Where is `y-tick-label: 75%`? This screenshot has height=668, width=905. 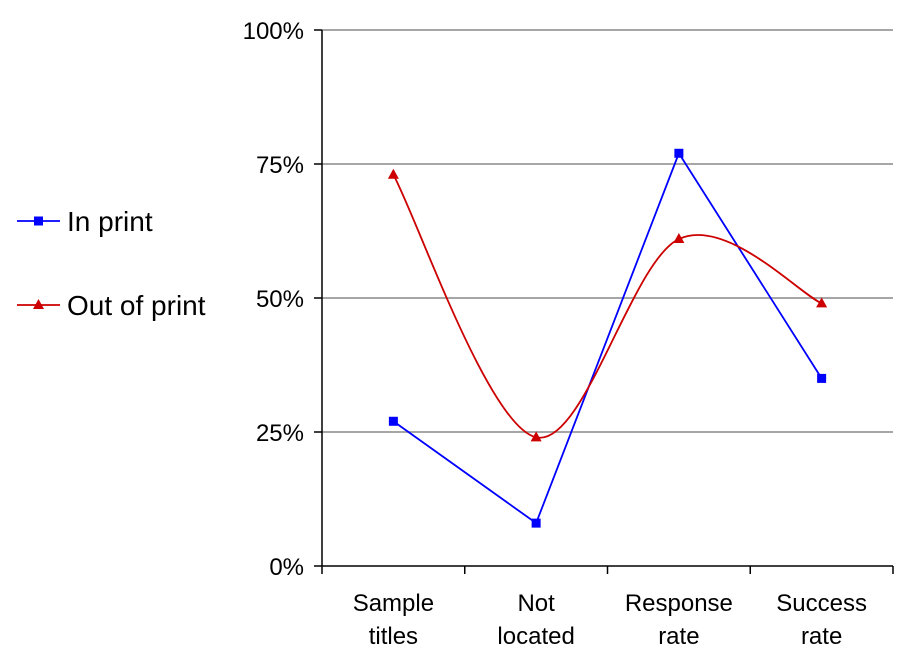
y-tick-label: 75% is located at coordinates (280, 165).